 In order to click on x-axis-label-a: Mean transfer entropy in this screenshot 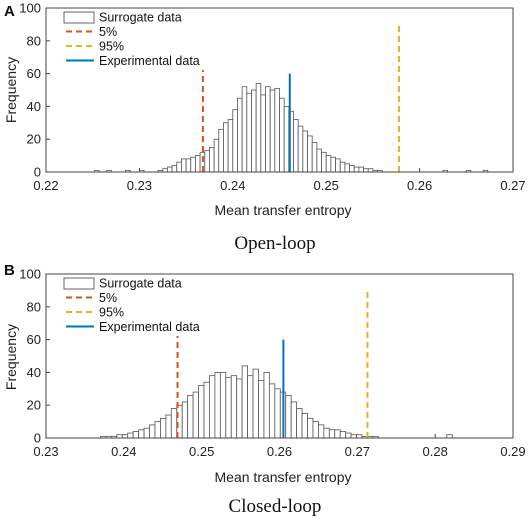, I will do `click(283, 210)`.